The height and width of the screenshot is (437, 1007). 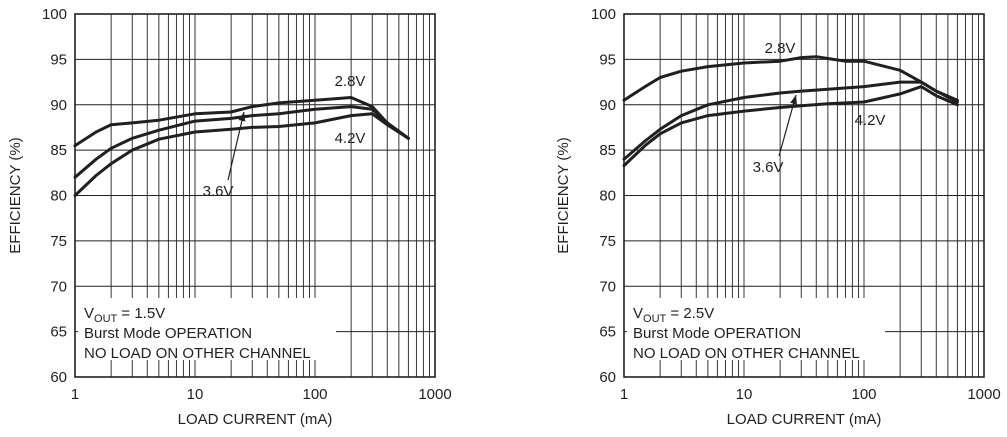 I want to click on annotation-vout: VOUT = 1.5V, so click(x=124, y=315).